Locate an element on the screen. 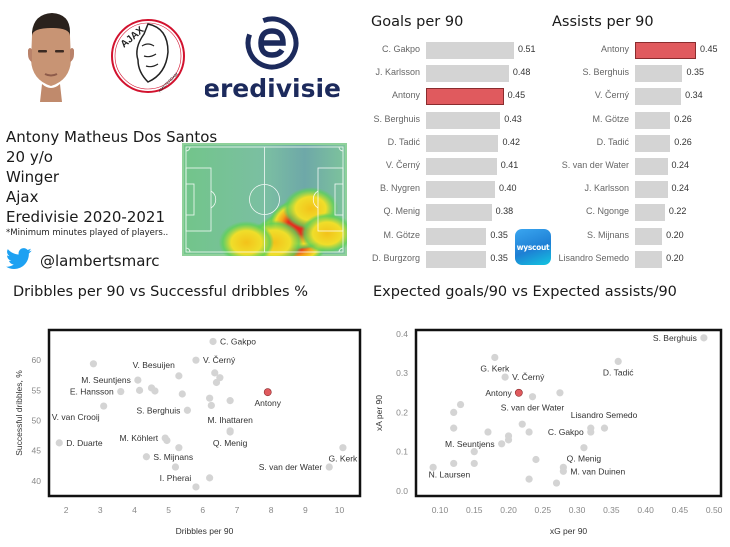  goals-chart-title: Goals per 90 is located at coordinates (417, 22).